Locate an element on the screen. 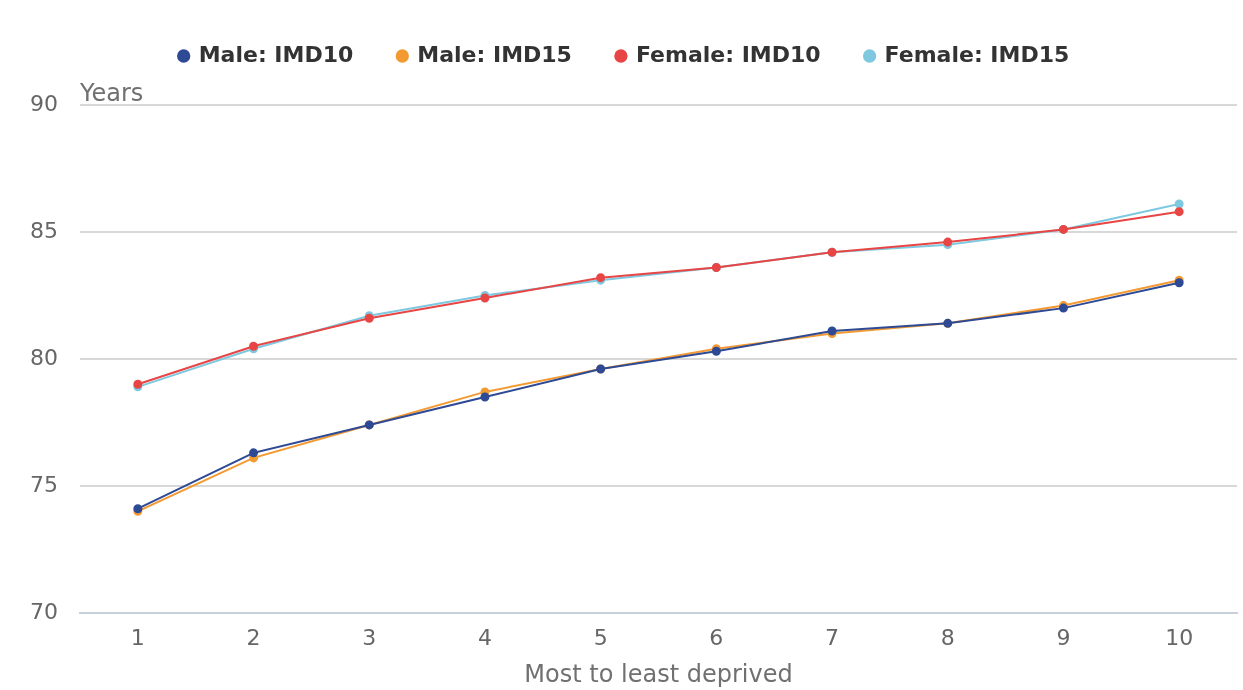 Image resolution: width=1243 pixels, height=690 pixels. legend-label: Male: IMD15 is located at coordinates (494, 54).